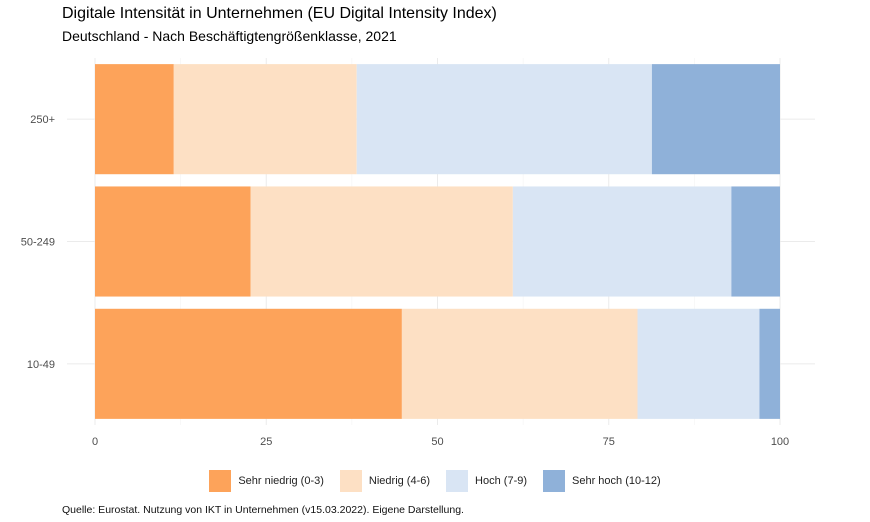  I want to click on y-tick-label: 10-49, so click(41, 365).